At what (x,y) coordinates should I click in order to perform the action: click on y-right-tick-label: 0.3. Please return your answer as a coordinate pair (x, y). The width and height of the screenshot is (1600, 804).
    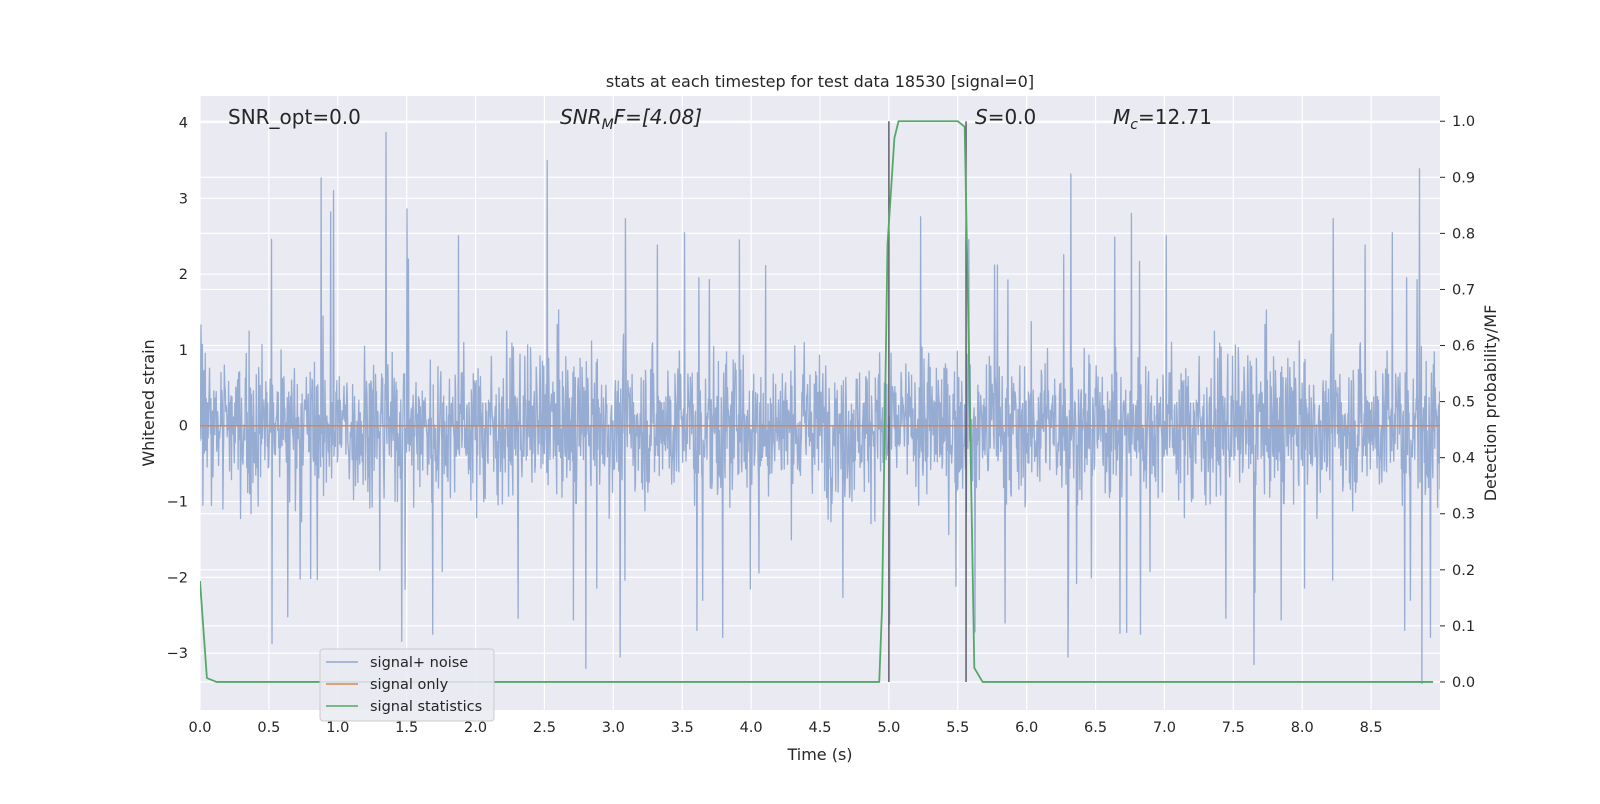
    Looking at the image, I should click on (1463, 515).